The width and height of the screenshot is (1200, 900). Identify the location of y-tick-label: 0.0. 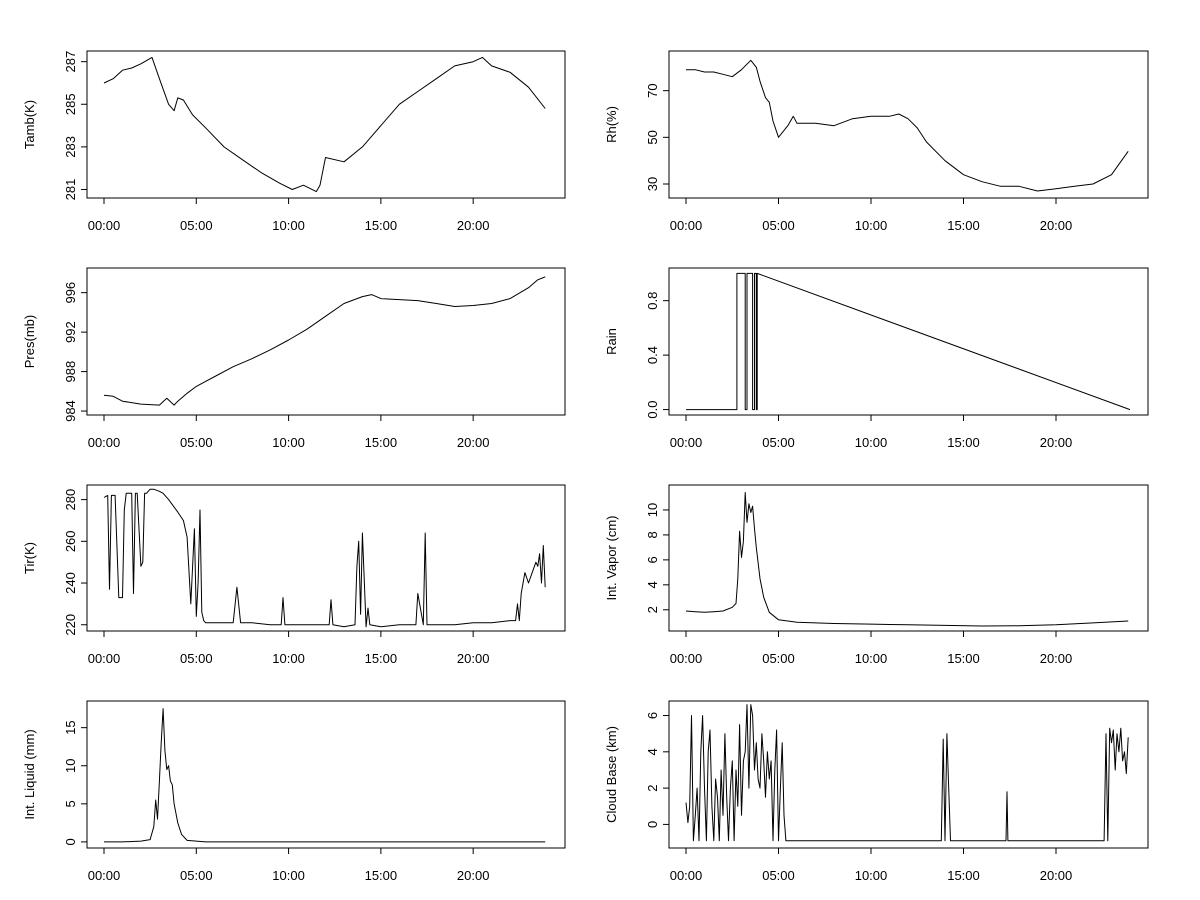
(652, 410).